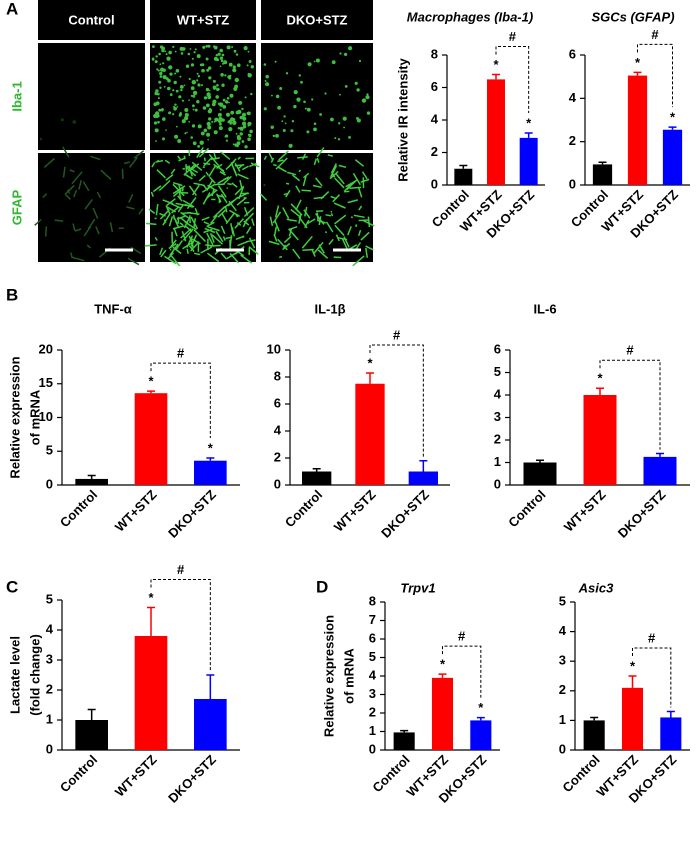 This screenshot has height=854, width=700. I want to click on y-tick-label: 5, so click(497, 371).